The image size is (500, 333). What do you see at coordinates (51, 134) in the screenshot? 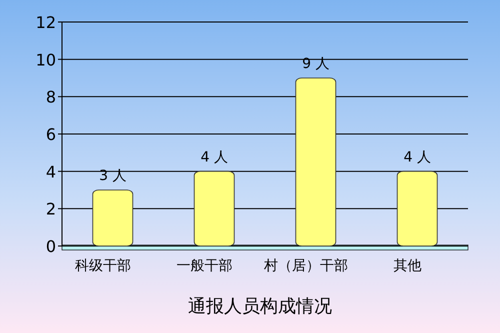
I see `y-tick-label: 6` at bounding box center [51, 134].